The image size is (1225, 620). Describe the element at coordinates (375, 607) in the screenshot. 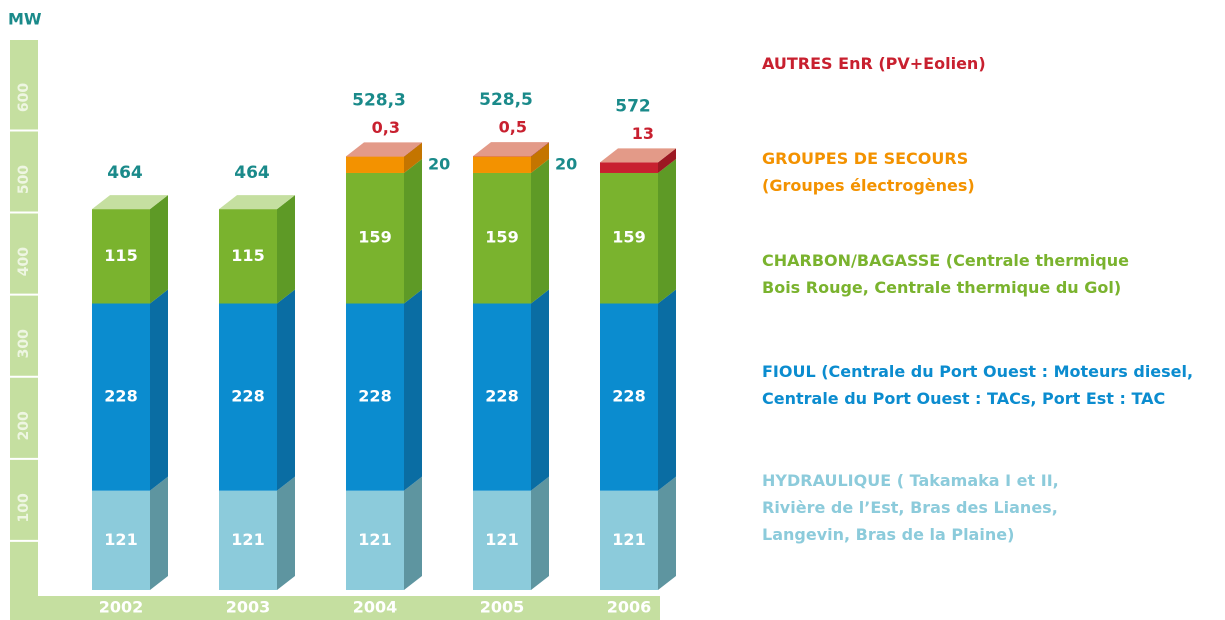

I see `x-tick-label: 2004` at that location.